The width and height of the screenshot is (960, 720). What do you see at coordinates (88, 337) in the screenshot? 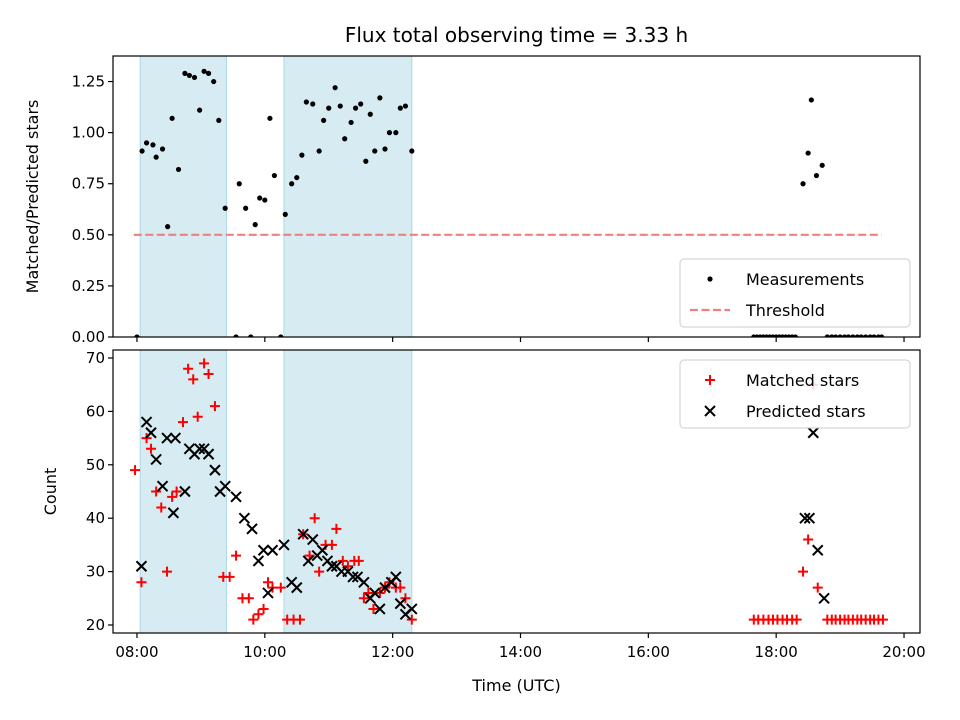
I see `y-tick-label: 0.00` at bounding box center [88, 337].